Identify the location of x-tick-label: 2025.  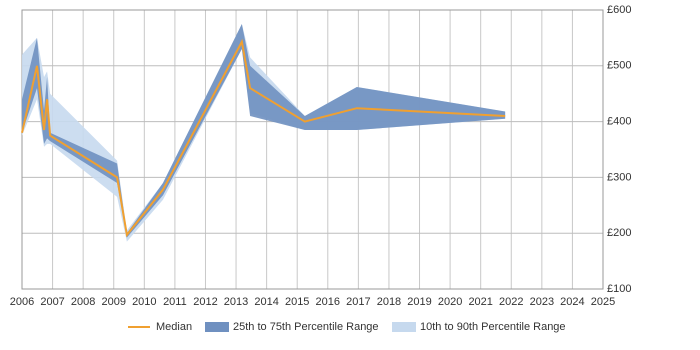
(603, 302).